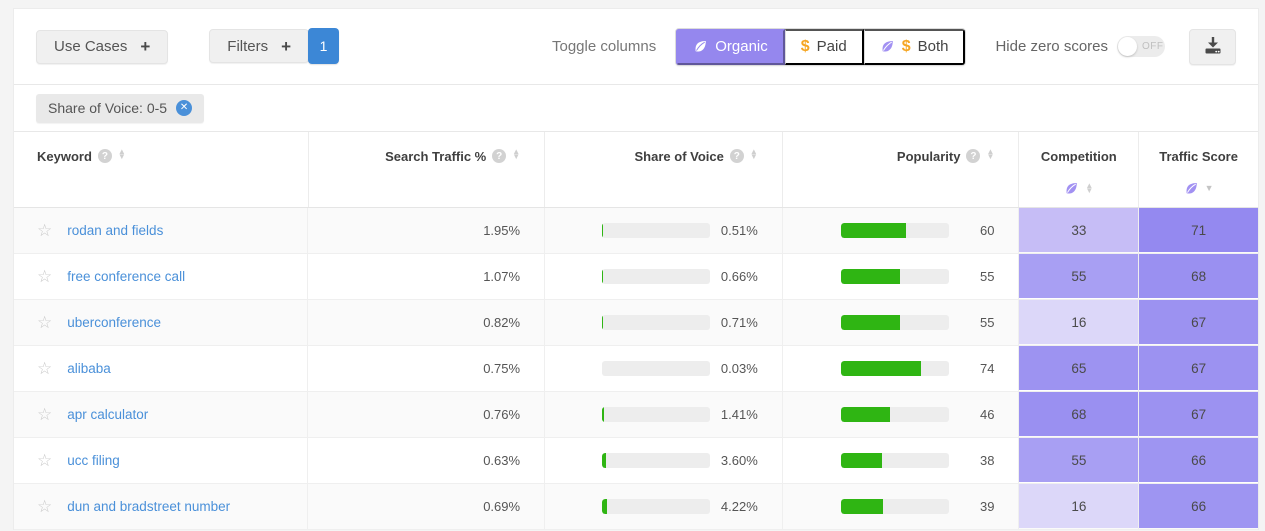 The image size is (1265, 531). What do you see at coordinates (149, 506) in the screenshot?
I see `keyword-link: dun and bradstreet number` at bounding box center [149, 506].